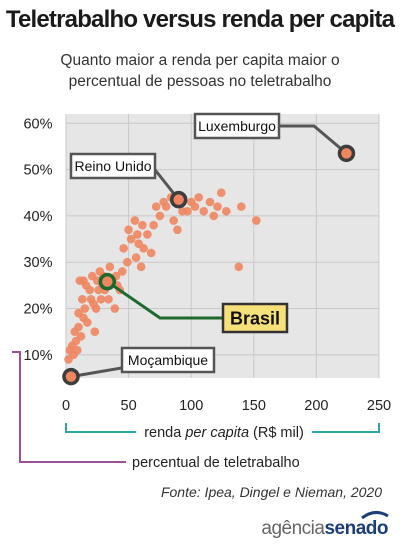 Image resolution: width=400 pixels, height=552 pixels. What do you see at coordinates (276, 433) in the screenshot?
I see `x-axis-label-part3: (R$ mil)` at bounding box center [276, 433].